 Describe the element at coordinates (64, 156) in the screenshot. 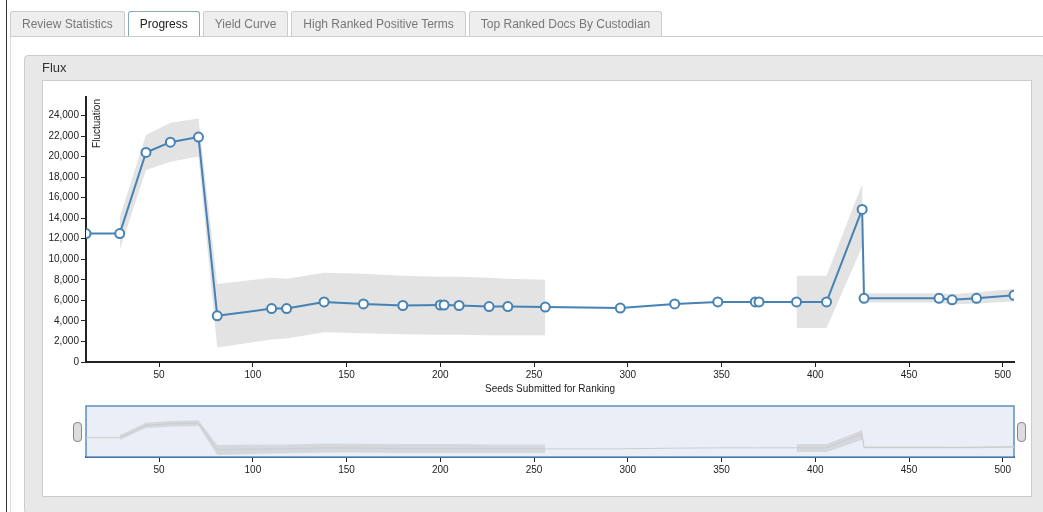

I see `y-tick-label: 20,000` at that location.